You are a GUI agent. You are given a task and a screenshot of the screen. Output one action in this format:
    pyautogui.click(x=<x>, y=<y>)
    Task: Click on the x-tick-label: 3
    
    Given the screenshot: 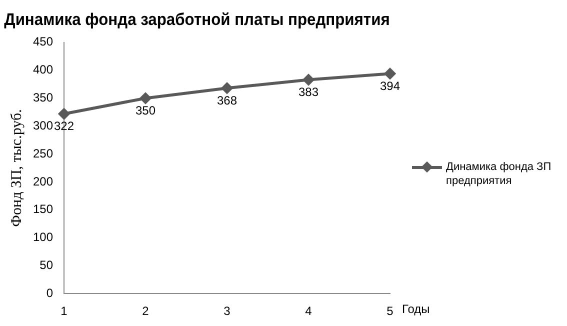 What is the action you would take?
    pyautogui.click(x=227, y=311)
    